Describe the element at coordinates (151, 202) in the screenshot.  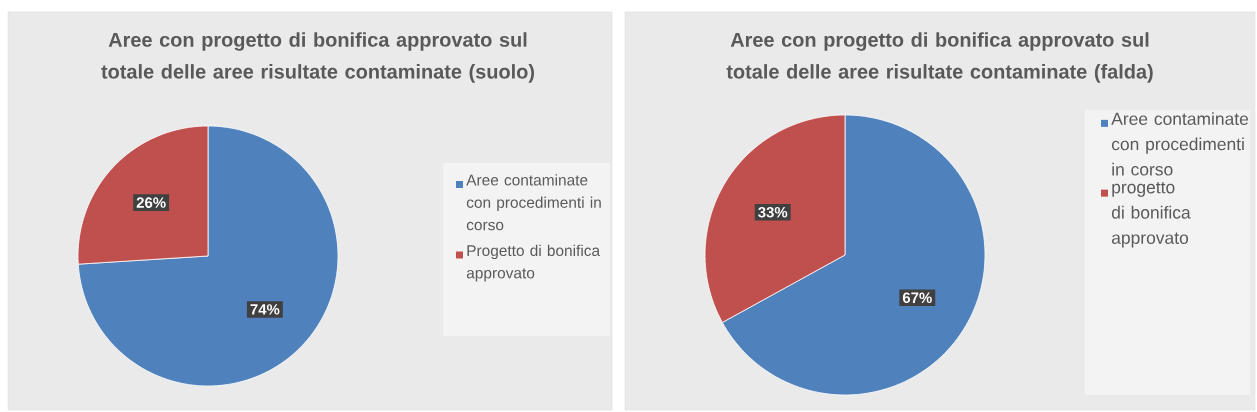
I see `data-label: 26%` at that location.